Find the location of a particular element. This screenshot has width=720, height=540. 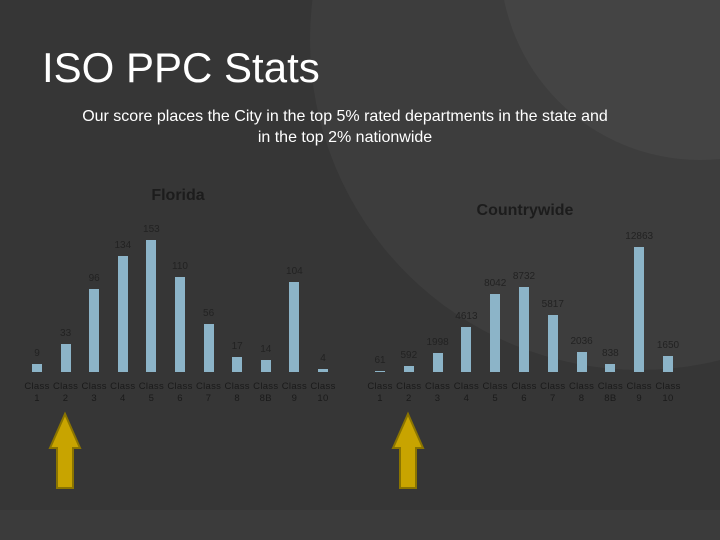

data-label: 9 is located at coordinates (37, 354).